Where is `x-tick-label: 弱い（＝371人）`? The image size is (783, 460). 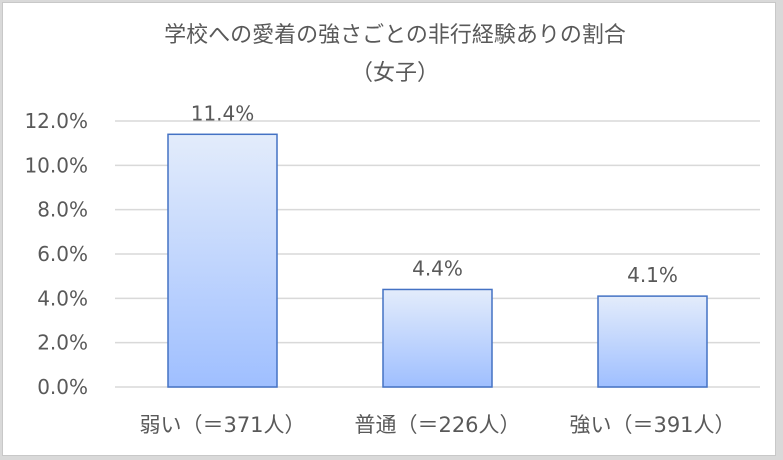
x-tick-label: 弱い（＝371人） is located at coordinates (222, 425).